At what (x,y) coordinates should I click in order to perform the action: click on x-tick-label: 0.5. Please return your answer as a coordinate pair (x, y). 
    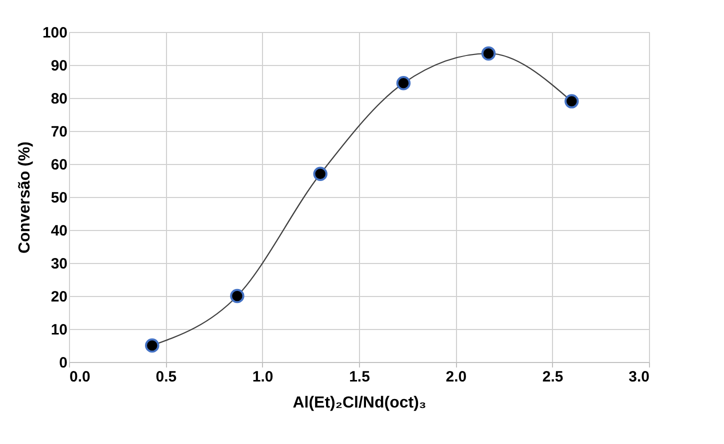
    Looking at the image, I should click on (166, 377).